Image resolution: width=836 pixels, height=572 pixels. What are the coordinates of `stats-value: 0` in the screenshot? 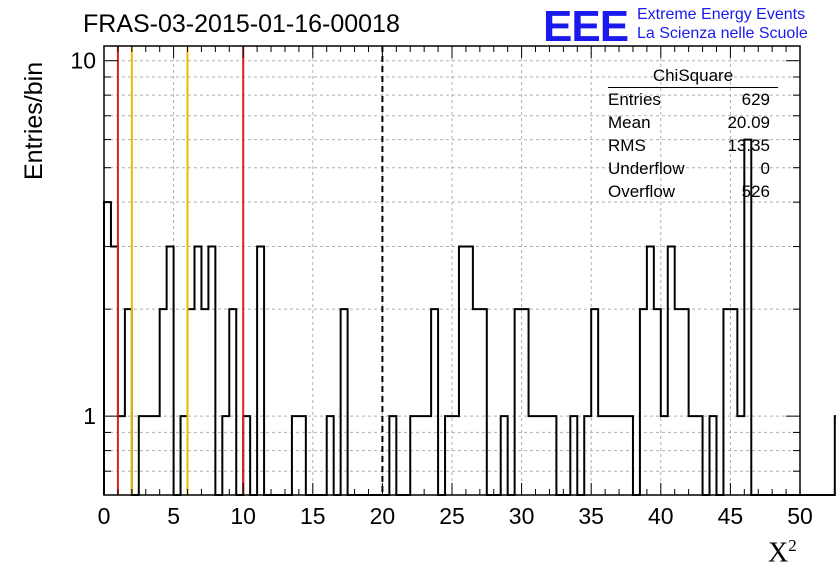 It's located at (765, 168).